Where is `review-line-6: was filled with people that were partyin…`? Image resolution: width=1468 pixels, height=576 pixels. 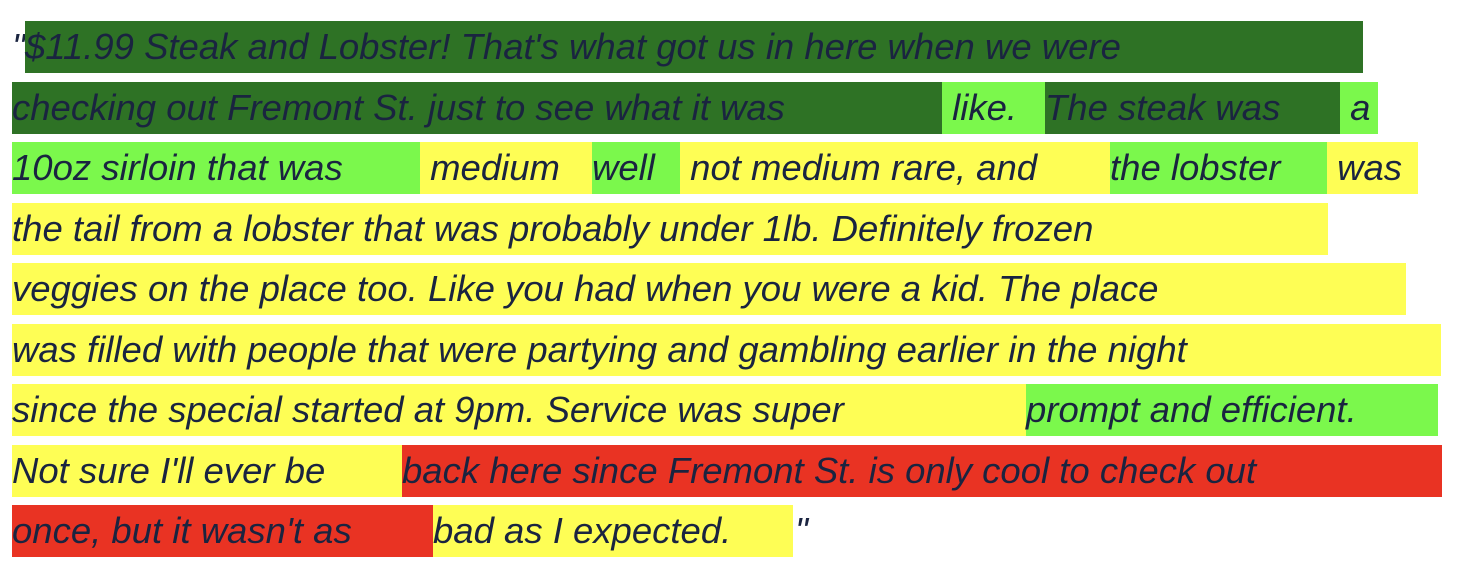 review-line-6: was filled with people that were partyin… is located at coordinates (737, 351).